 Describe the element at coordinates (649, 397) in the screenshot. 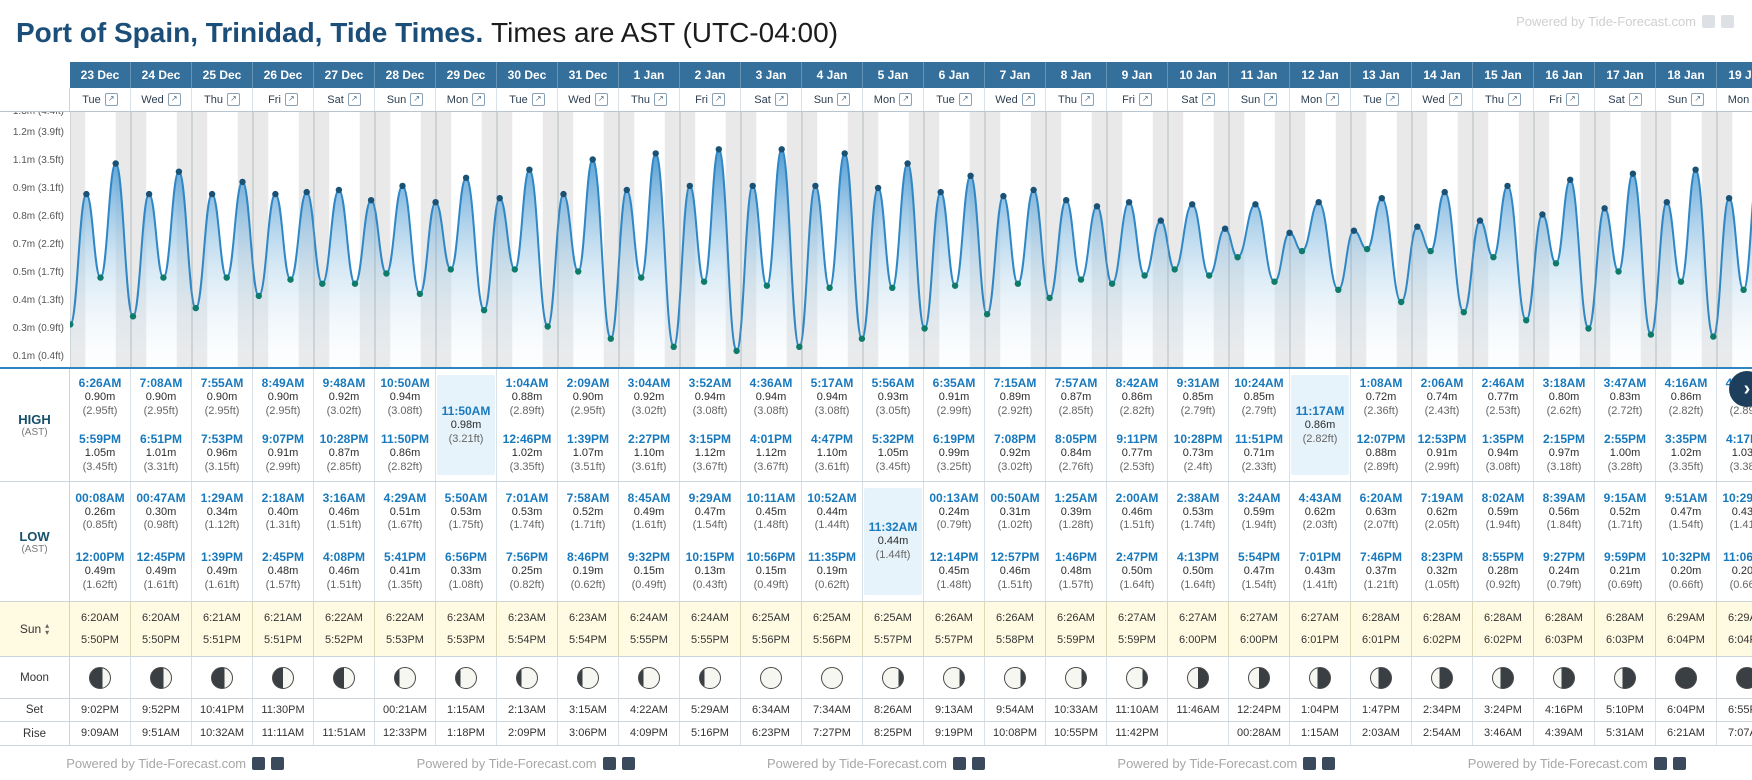

I see `high-tide-event: 3:04AM 0.92m (3.02ft)` at that location.